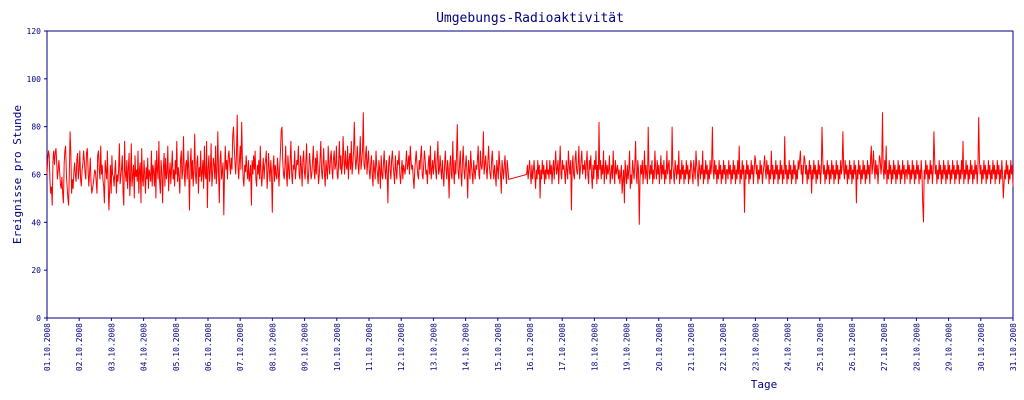 This screenshot has height=400, width=1024. What do you see at coordinates (47, 347) in the screenshot?
I see `x-tick-label: 01.10.2008` at bounding box center [47, 347].